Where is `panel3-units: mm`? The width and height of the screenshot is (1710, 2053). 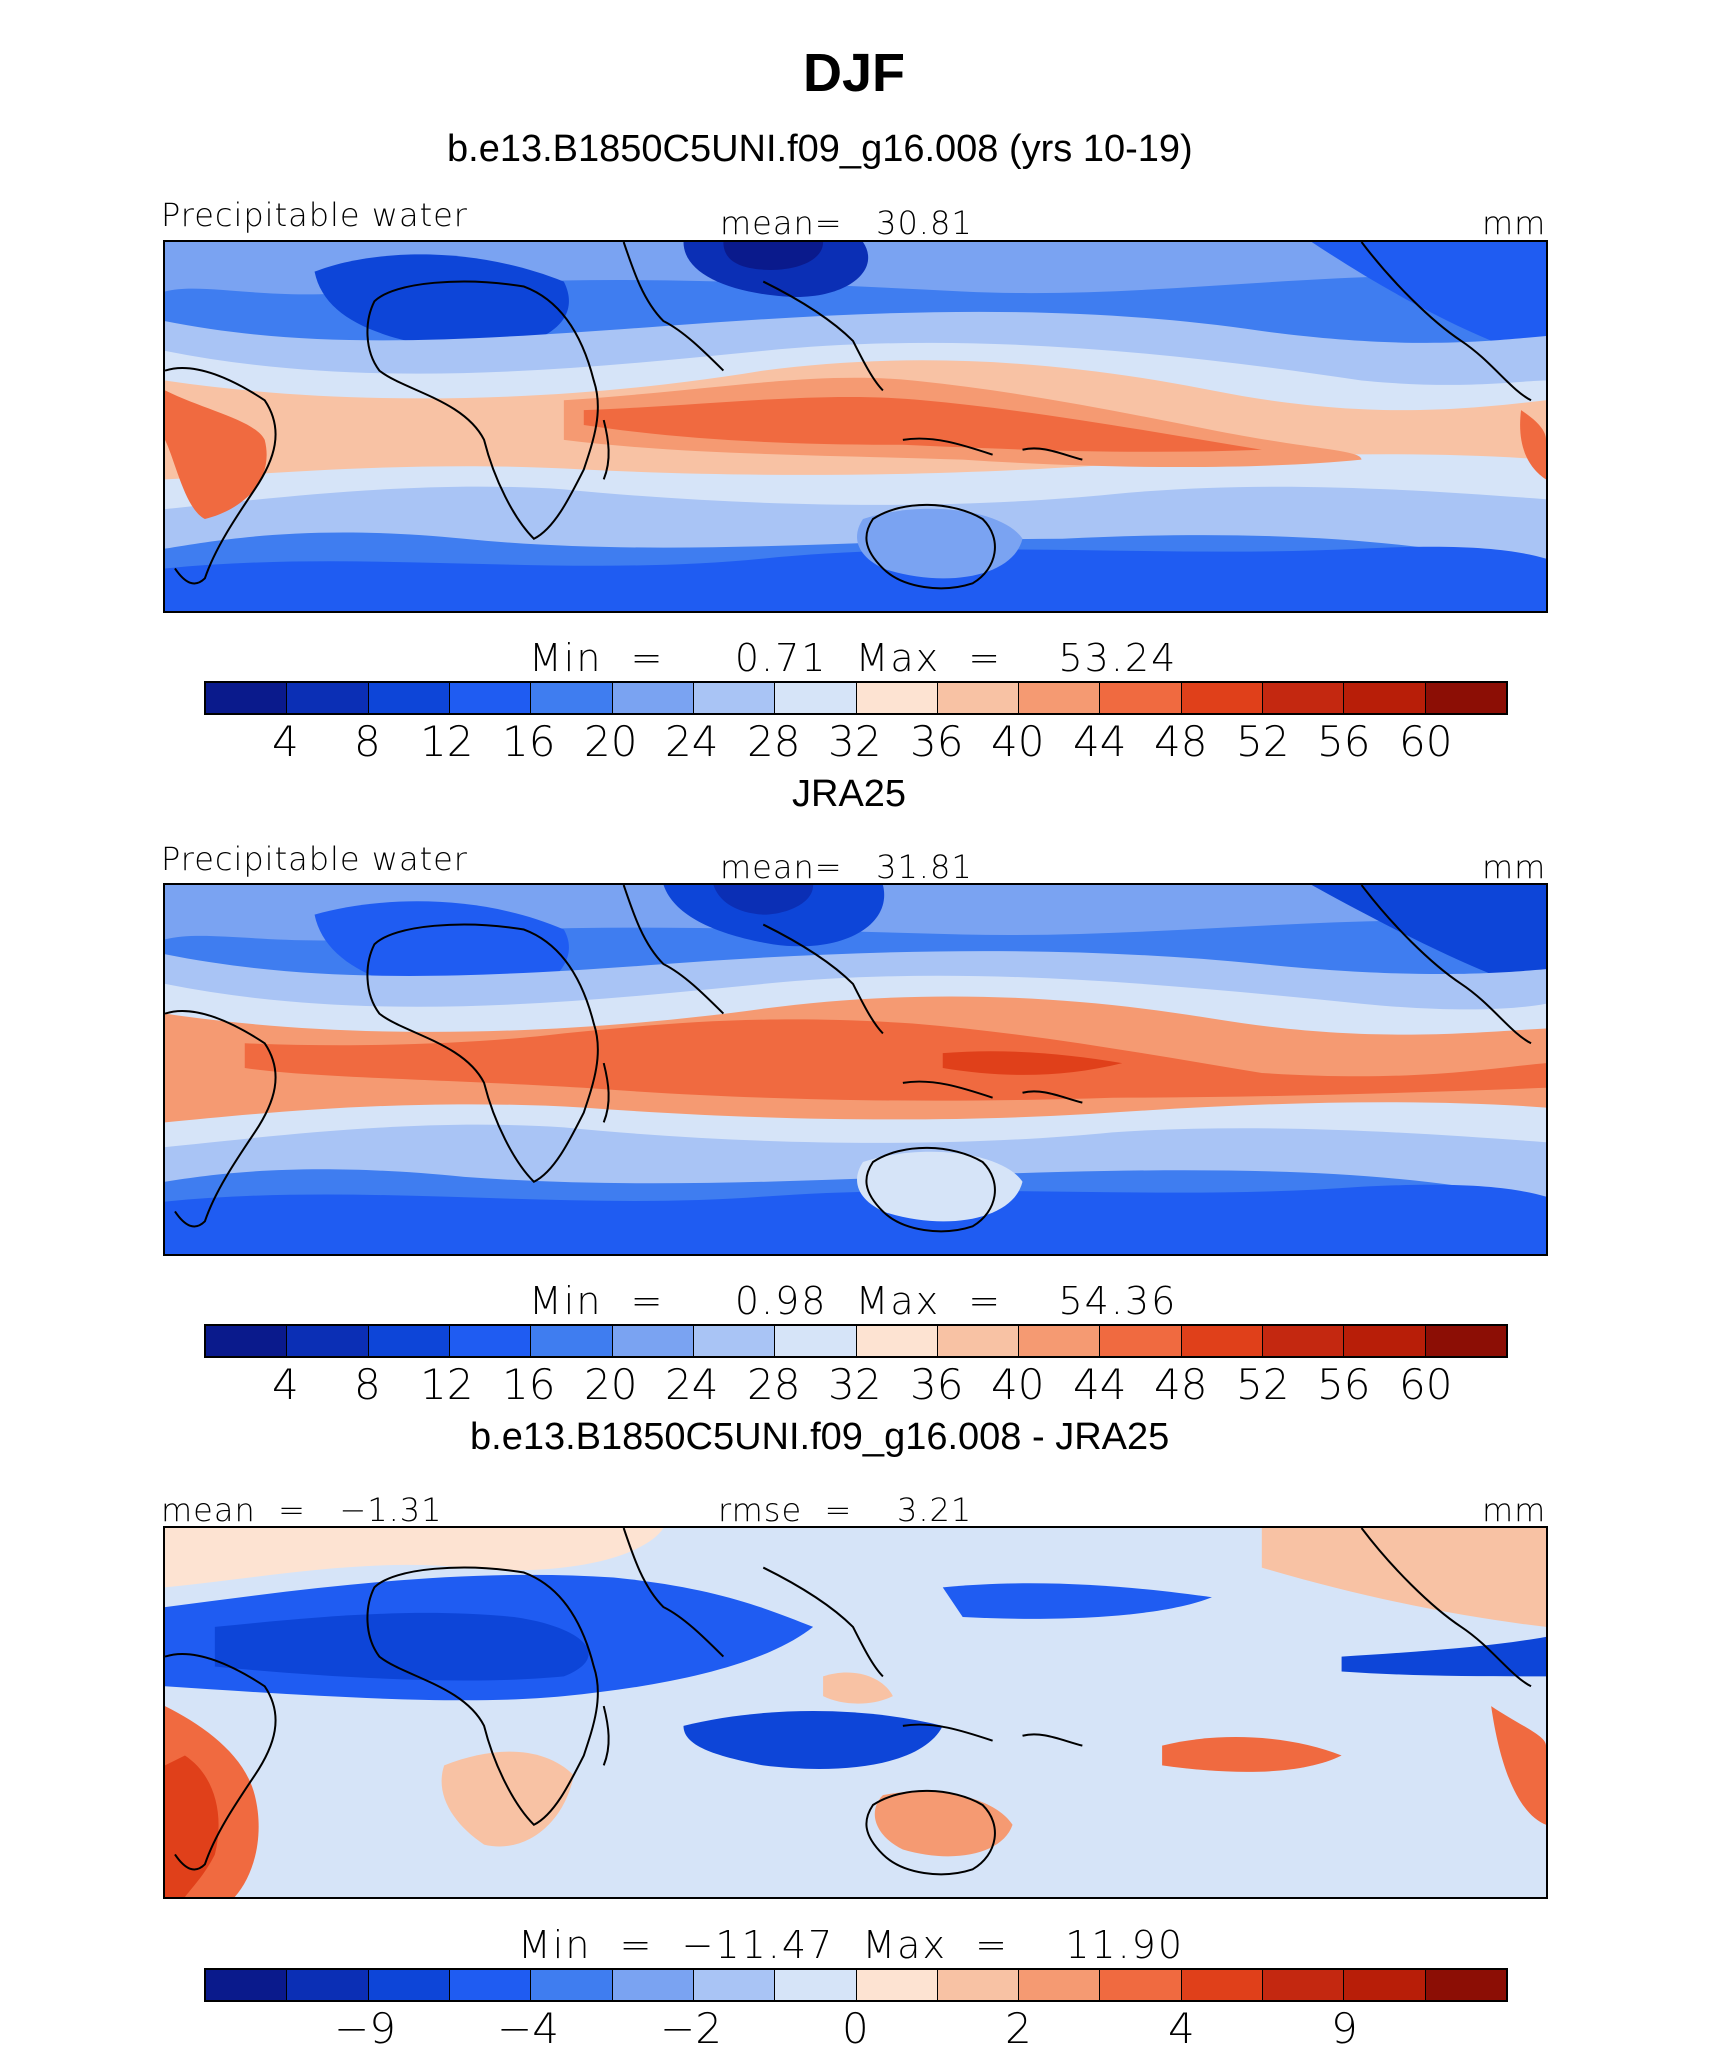
panel3-units: mm is located at coordinates (1514, 1510).